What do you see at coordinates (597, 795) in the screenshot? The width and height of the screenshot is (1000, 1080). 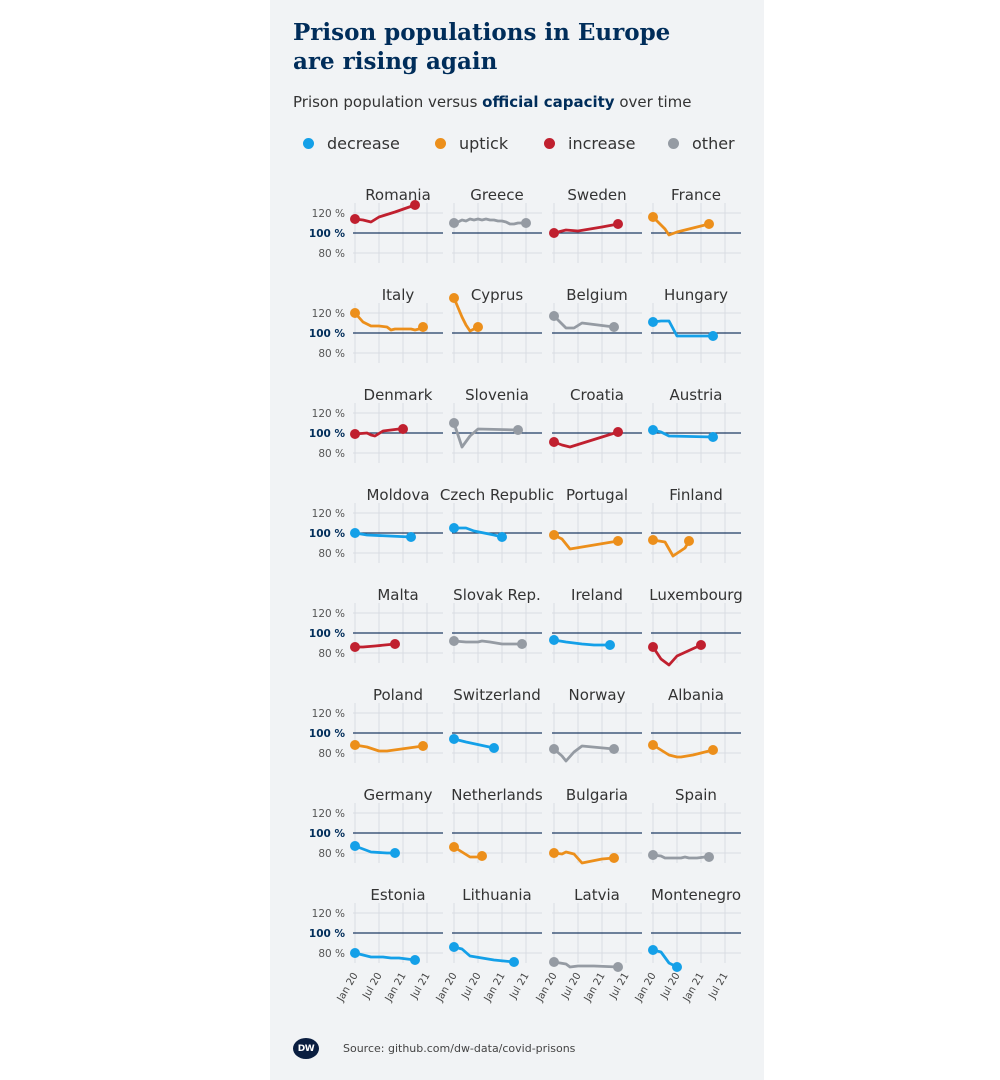 I see `panel-title: Bulgaria` at bounding box center [597, 795].